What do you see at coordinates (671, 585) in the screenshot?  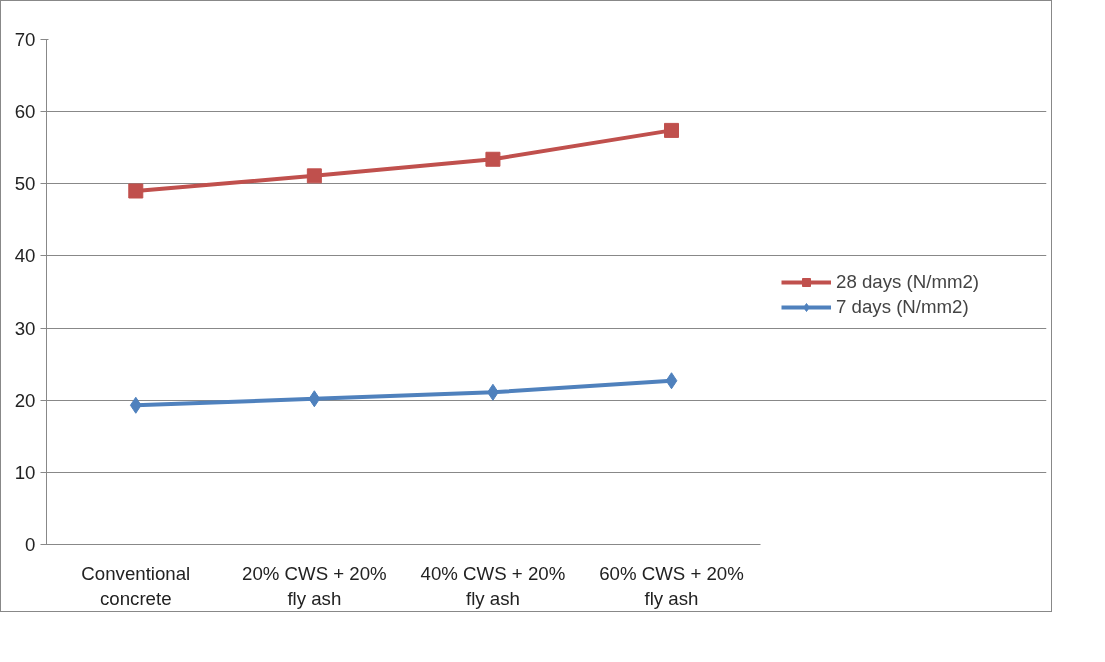 I see `x-tick-label: 60% CWS + 20% fly ash` at bounding box center [671, 585].